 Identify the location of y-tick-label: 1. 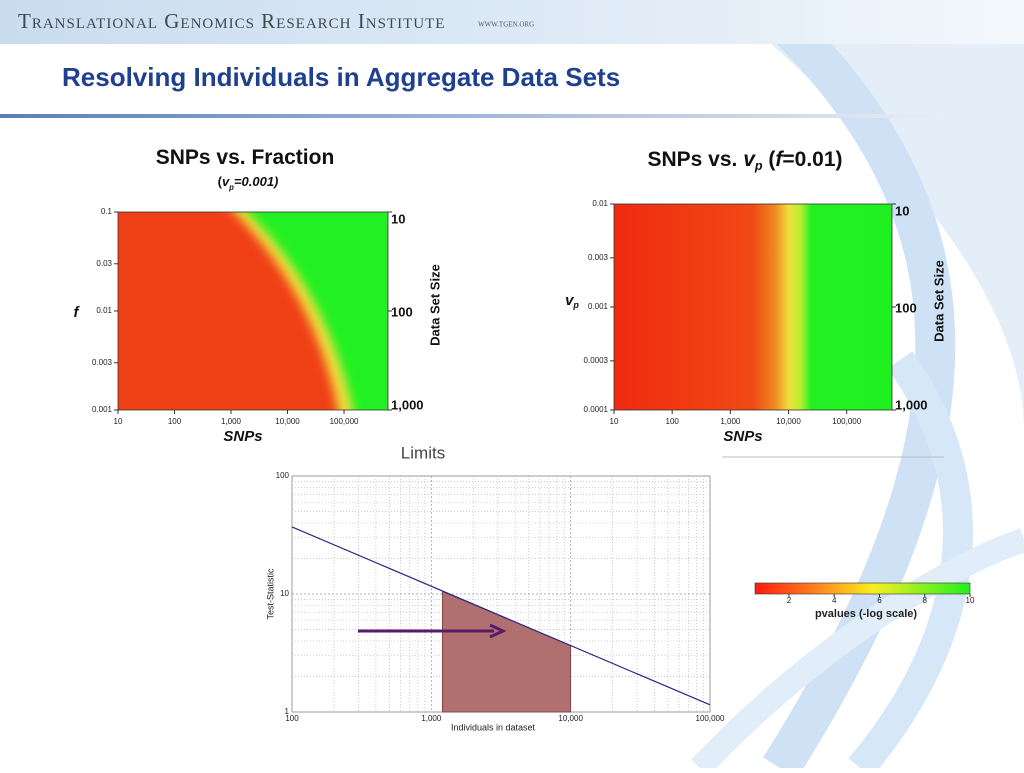
(287, 711).